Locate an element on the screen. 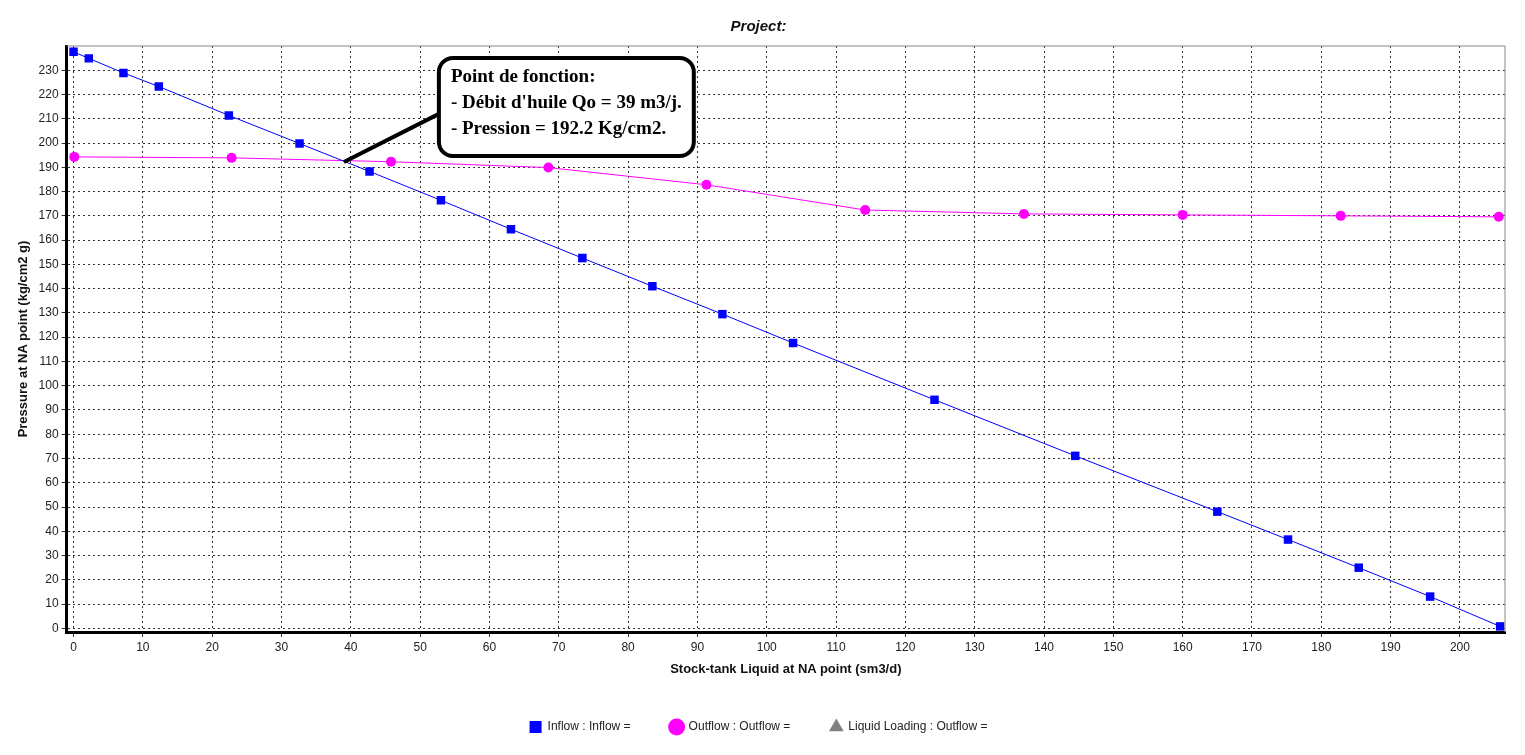 This screenshot has height=755, width=1525. y-tick-label: 190 is located at coordinates (48, 166).